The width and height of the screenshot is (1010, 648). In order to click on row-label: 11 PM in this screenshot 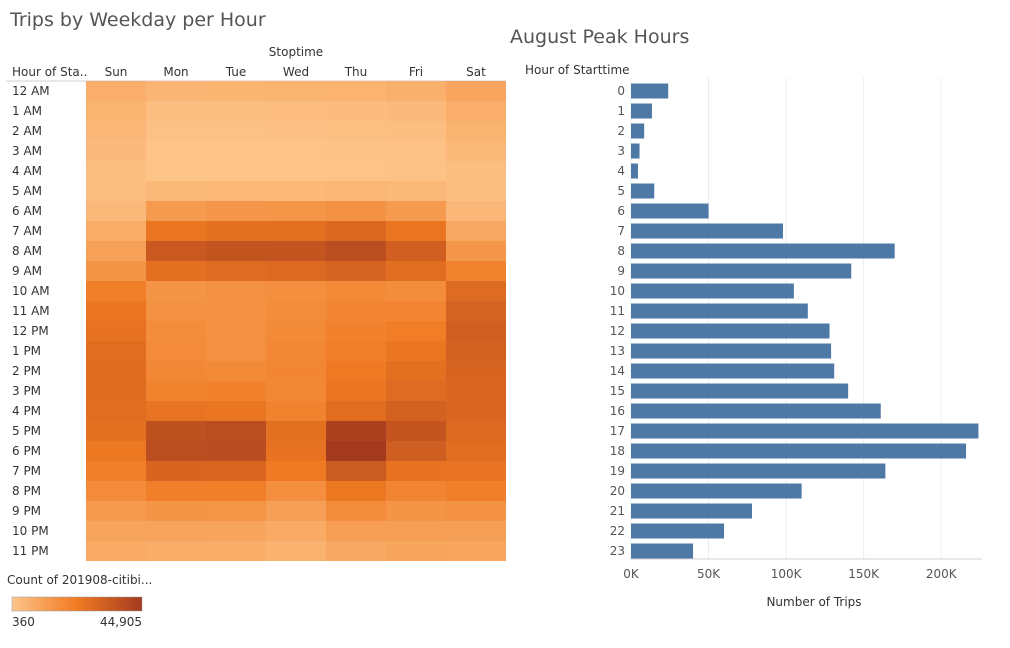, I will do `click(30, 551)`.